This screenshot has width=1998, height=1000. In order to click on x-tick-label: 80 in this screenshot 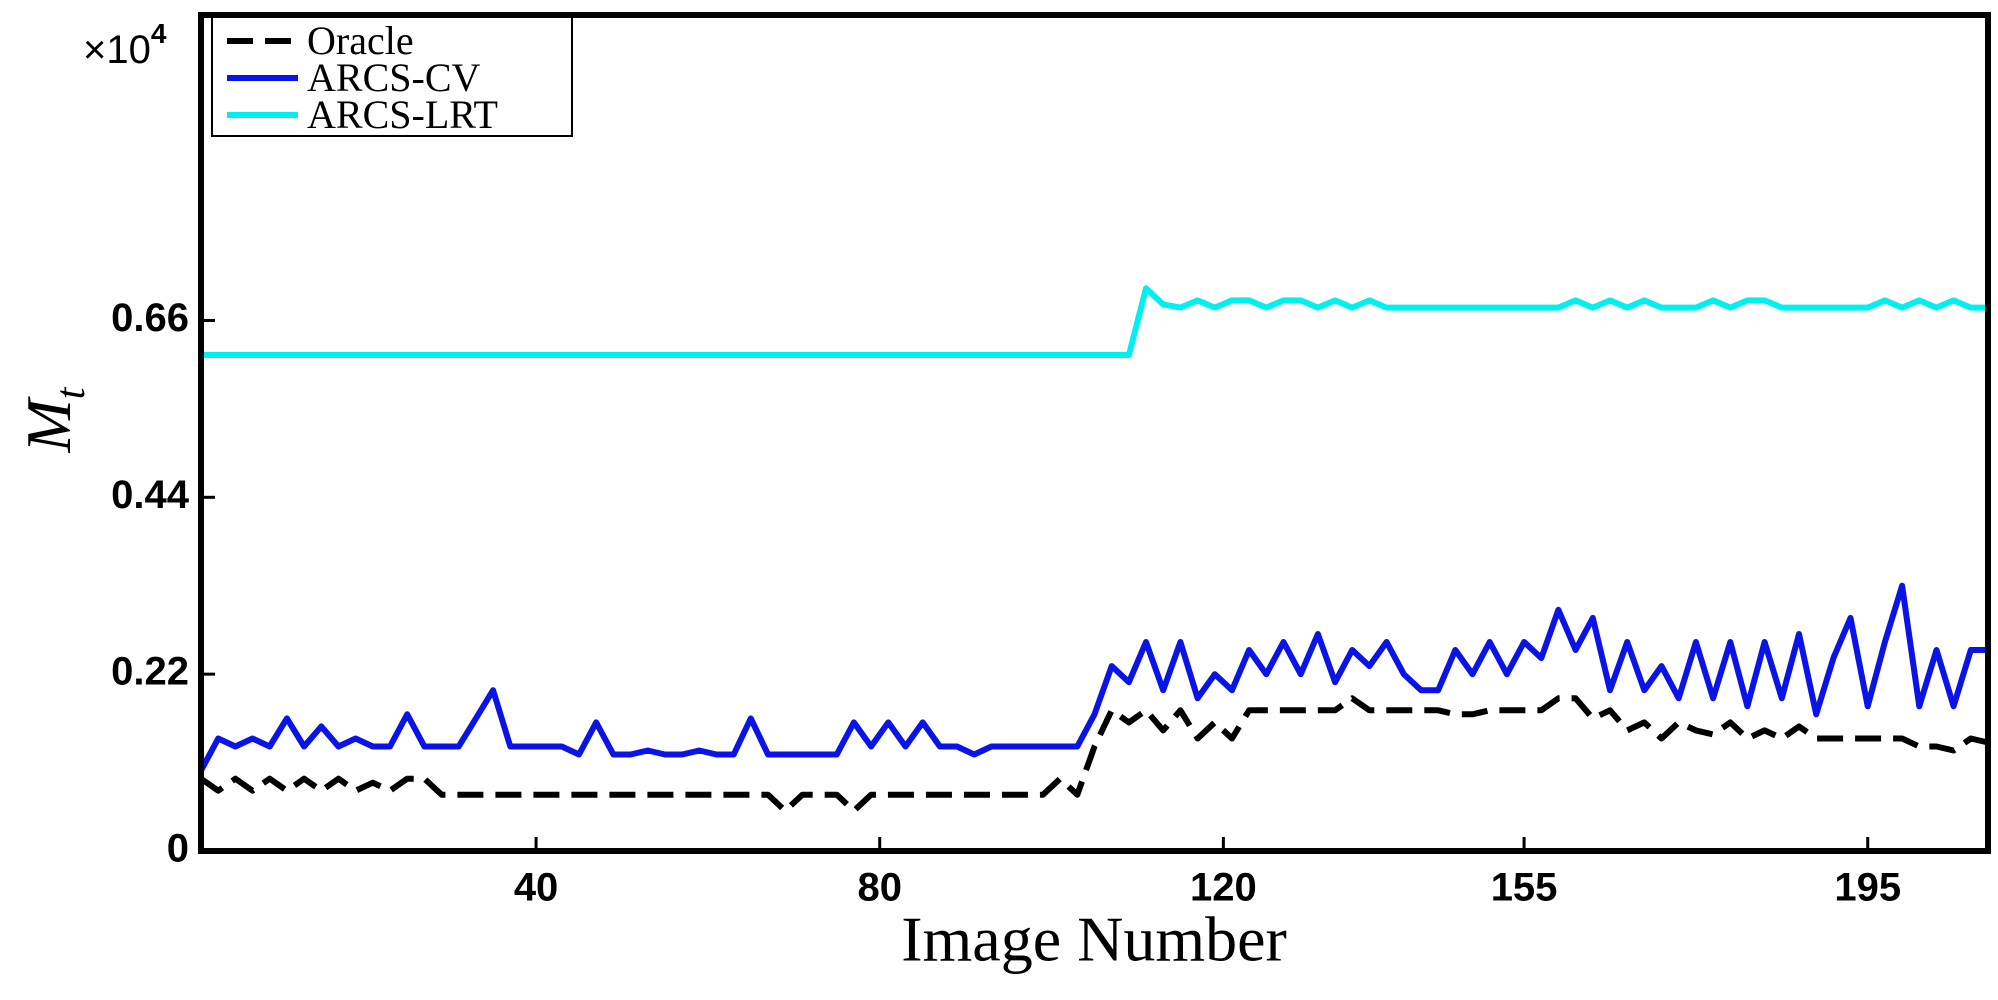, I will do `click(879, 888)`.